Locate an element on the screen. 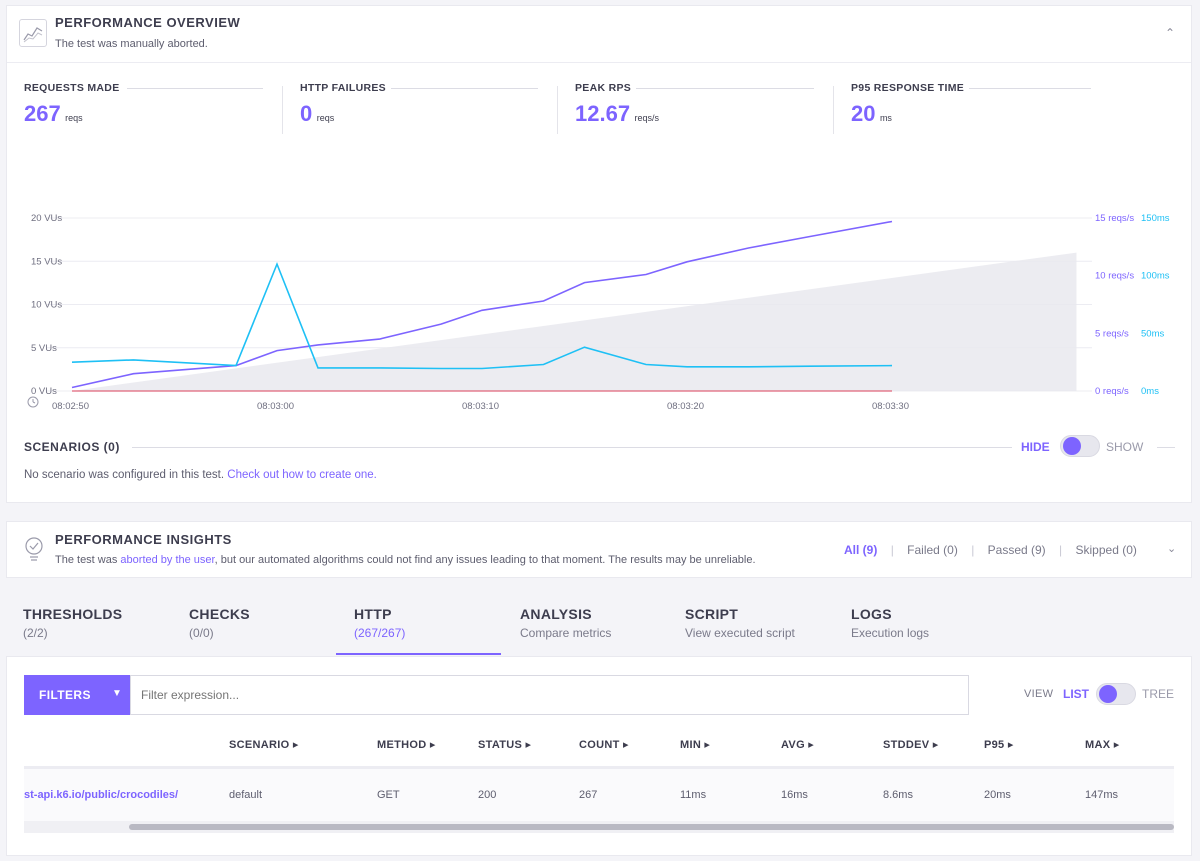  tab-thresholds: THRESHOLDS (2/2) is located at coordinates (72, 623).